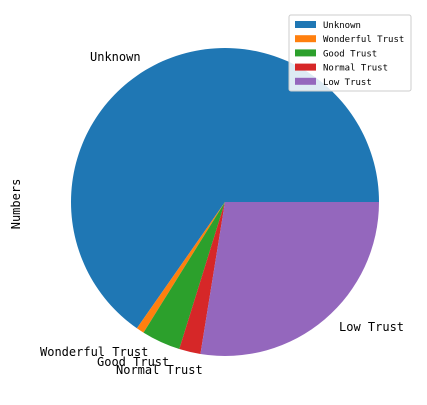  Describe the element at coordinates (363, 40) in the screenshot. I see `legend-label-wonderful-trust: Wonderful Trust` at that location.